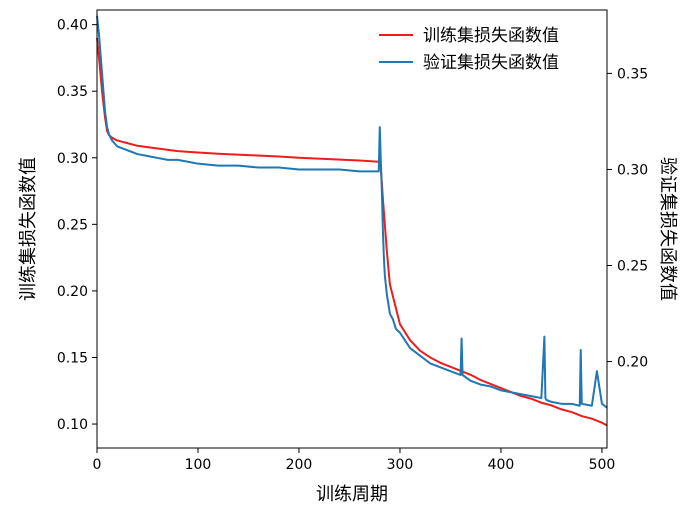  What do you see at coordinates (667, 229) in the screenshot?
I see `y-axis-right-title: 验证集损失函数值` at bounding box center [667, 229].